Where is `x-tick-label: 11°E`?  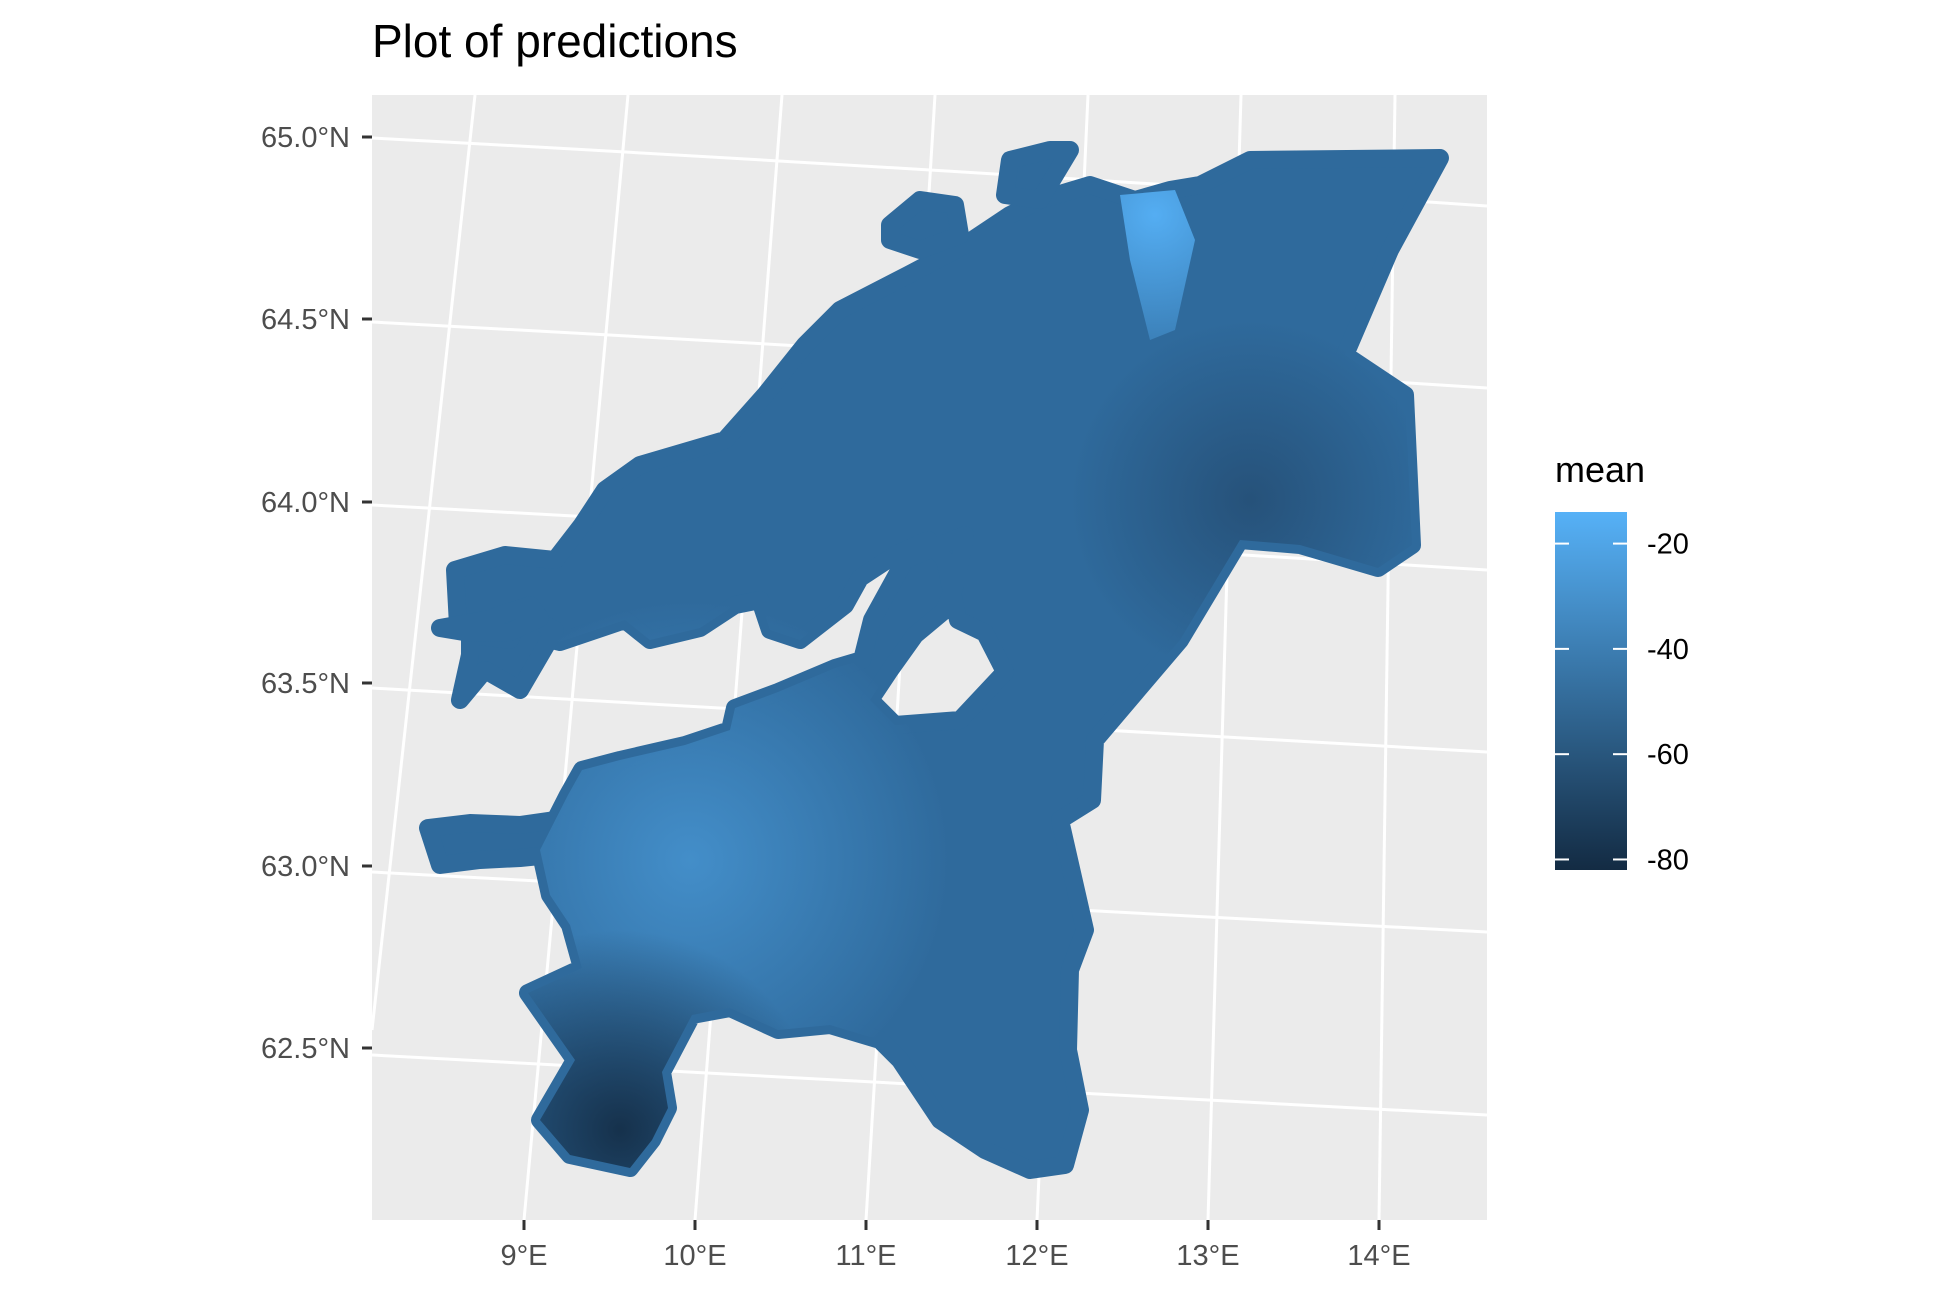 x-tick-label: 11°E is located at coordinates (865, 1256).